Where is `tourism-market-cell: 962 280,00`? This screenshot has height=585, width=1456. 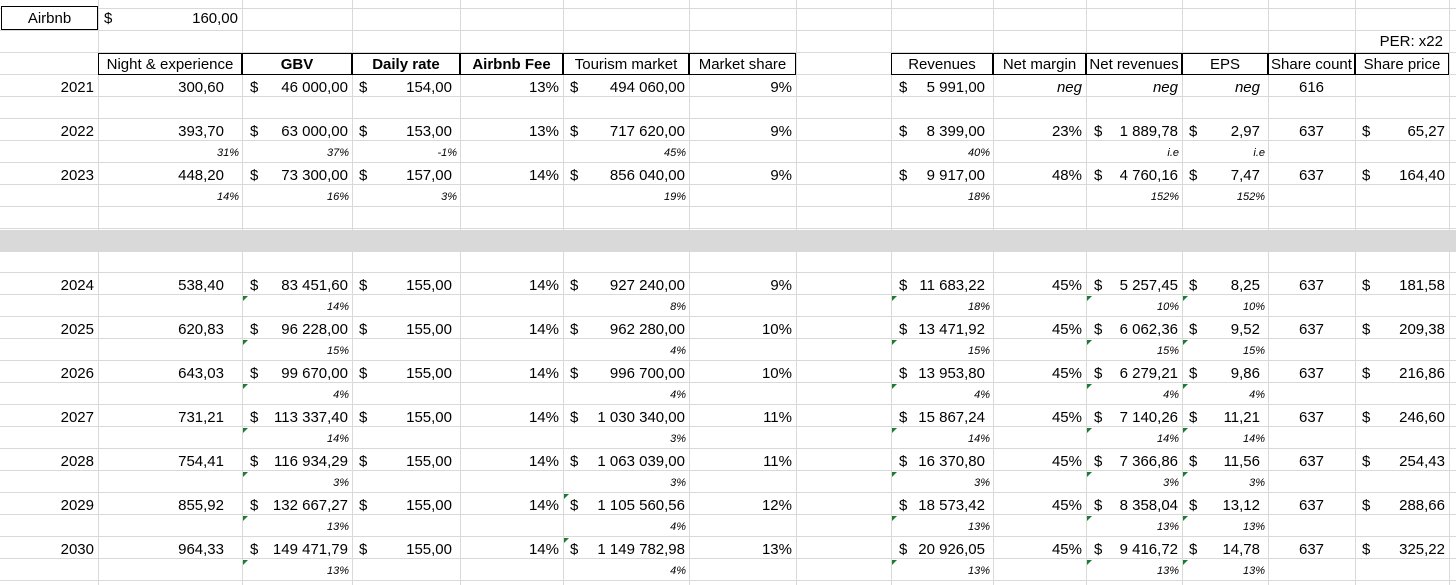 tourism-market-cell: 962 280,00 is located at coordinates (647, 329).